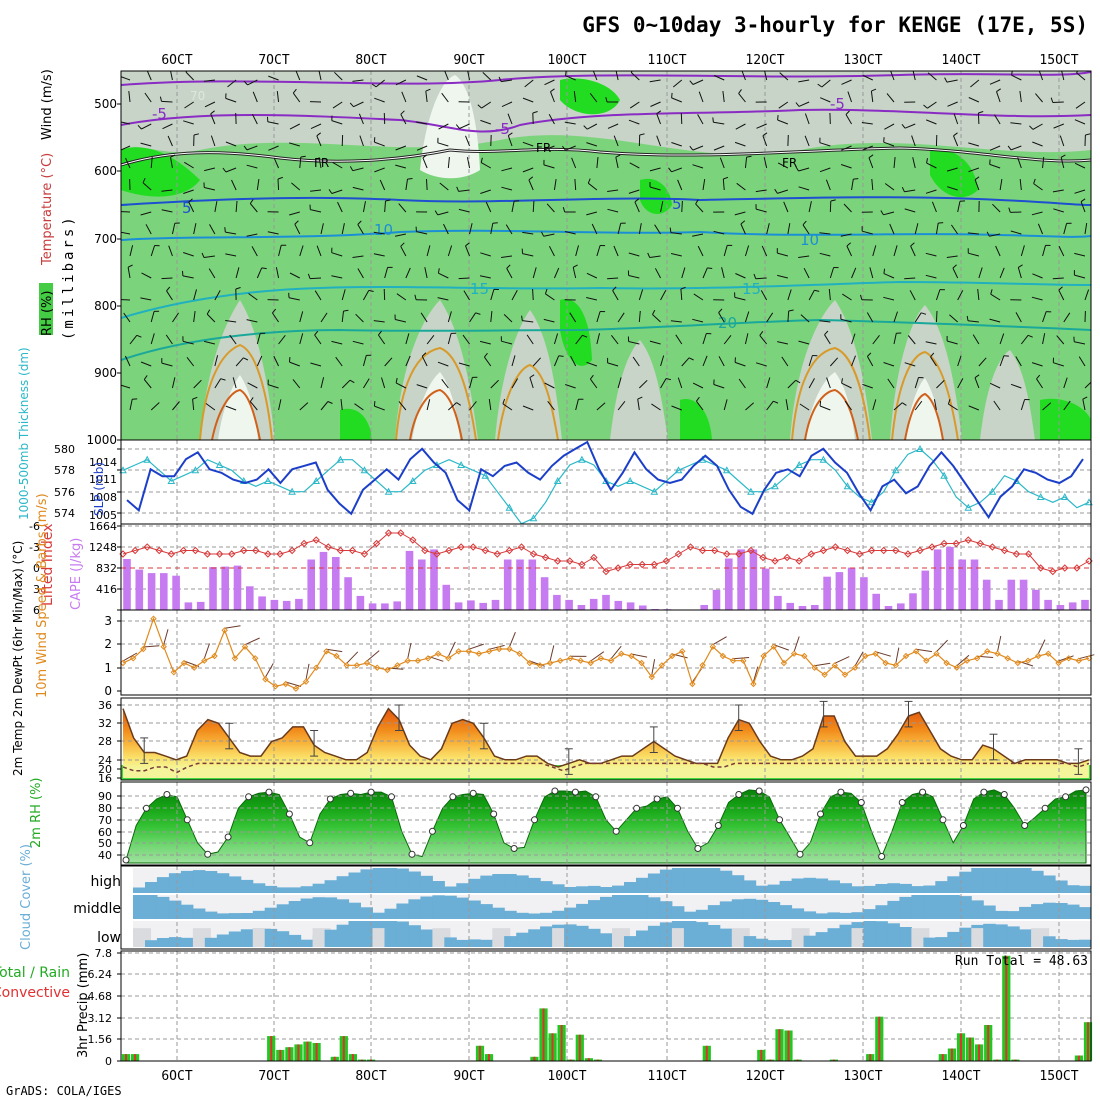  What do you see at coordinates (42, 595) in the screenshot?
I see `wind-ylabel: 10m Wind Speed & Barbs (m/s)` at bounding box center [42, 595].